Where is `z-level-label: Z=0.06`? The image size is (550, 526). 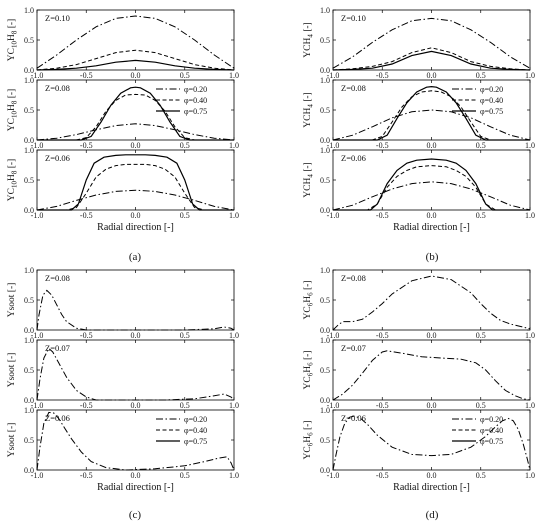
z-level-label: Z=0.06 is located at coordinates (57, 158).